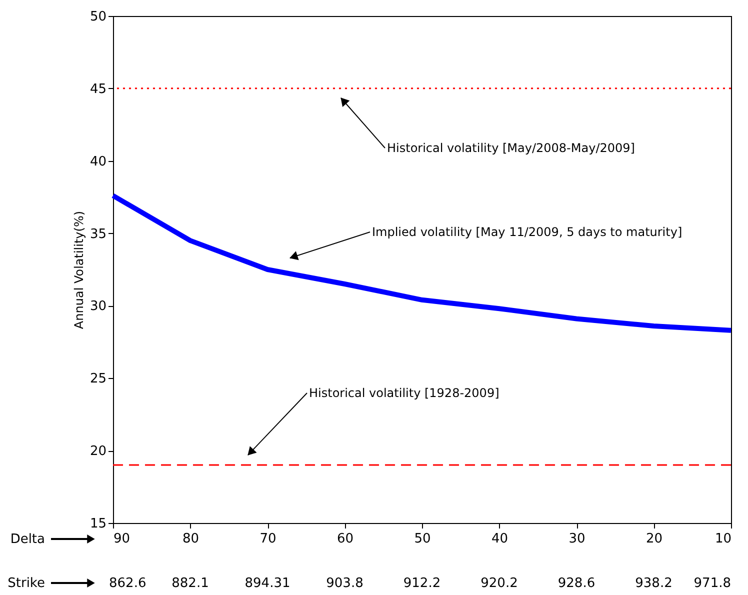 The height and width of the screenshot is (595, 748). What do you see at coordinates (122, 539) in the screenshot?
I see `x-tick-label: 90` at bounding box center [122, 539].